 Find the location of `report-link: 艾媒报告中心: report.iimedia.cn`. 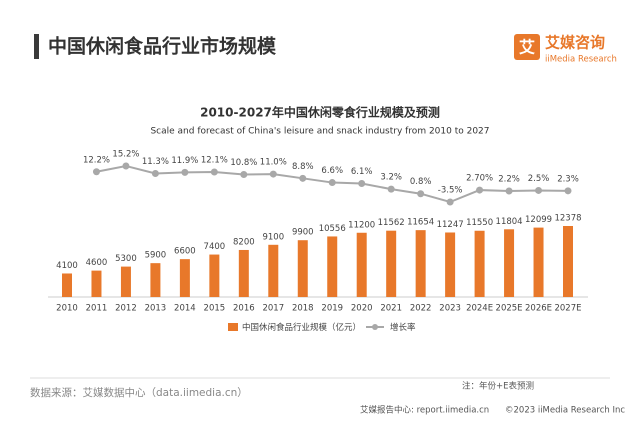

report-link: 艾媒报告中心: report.iimedia.cn is located at coordinates (424, 410).